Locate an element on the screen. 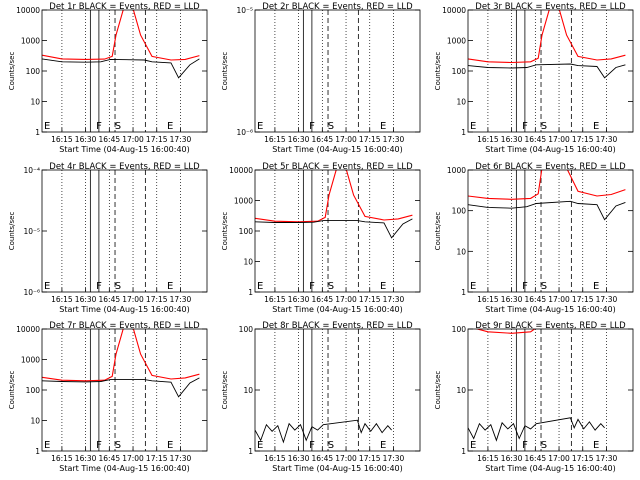 The width and height of the screenshot is (640, 480). chart-title: Det 9r BLACK = Events, RED = LLD is located at coordinates (550, 326).